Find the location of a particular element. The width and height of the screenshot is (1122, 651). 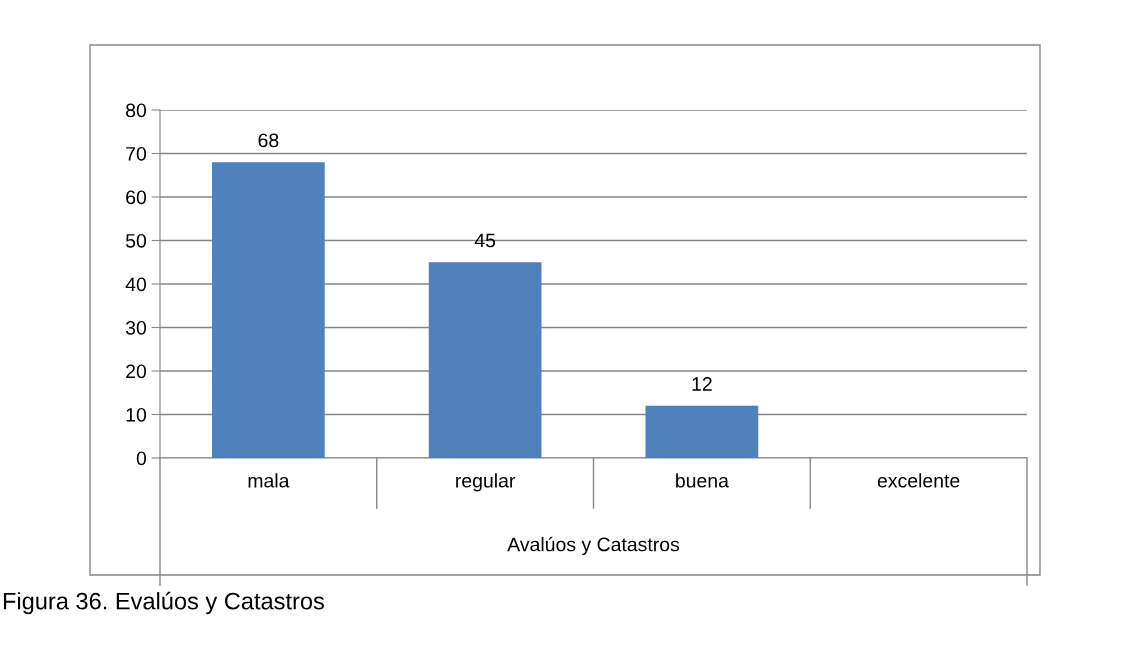

x-tick-label: buena is located at coordinates (702, 480).